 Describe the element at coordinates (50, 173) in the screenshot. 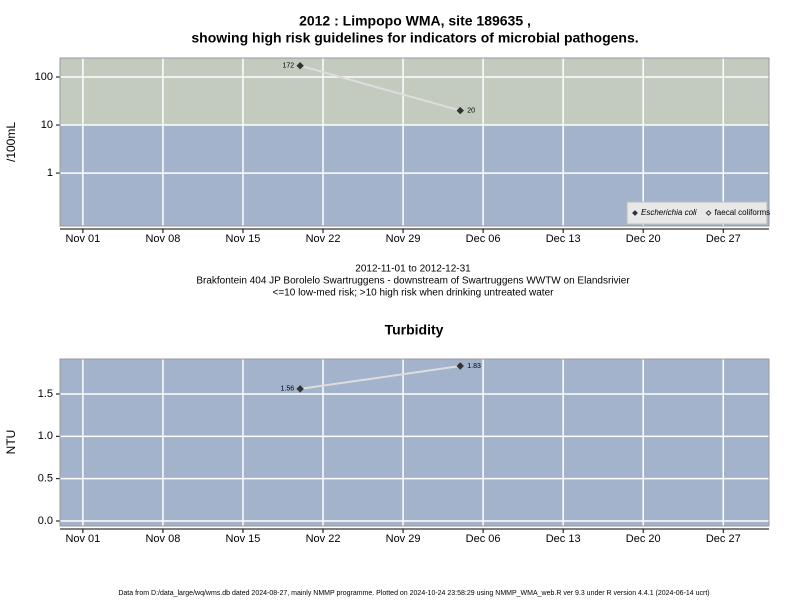

I see `y-tick-label: 1` at that location.